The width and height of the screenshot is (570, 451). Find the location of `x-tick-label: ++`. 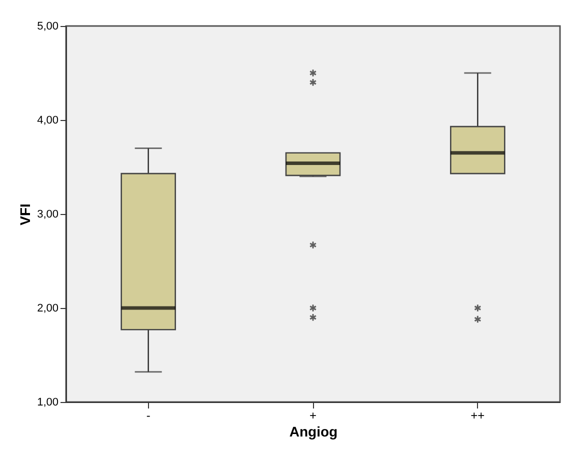

x-tick-label: ++ is located at coordinates (477, 415).